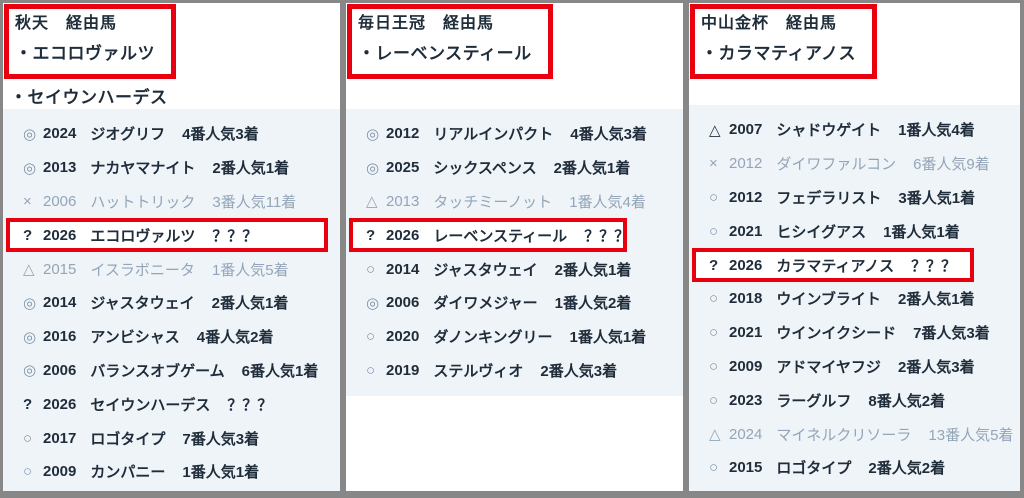 The height and width of the screenshot is (498, 1024). Describe the element at coordinates (450, 41) in the screenshot. I see `header-highlight-box: 毎日王冠 経由馬 ・レーベンスティール` at that location.